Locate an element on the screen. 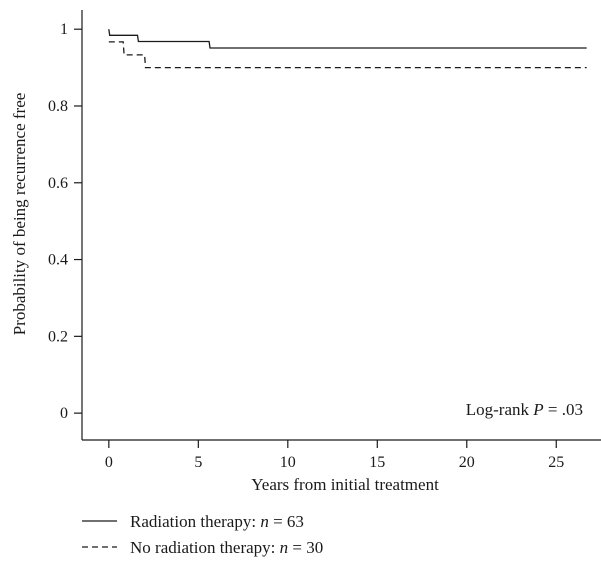 The width and height of the screenshot is (601, 575). curve-radiation-therapy is located at coordinates (347, 39).